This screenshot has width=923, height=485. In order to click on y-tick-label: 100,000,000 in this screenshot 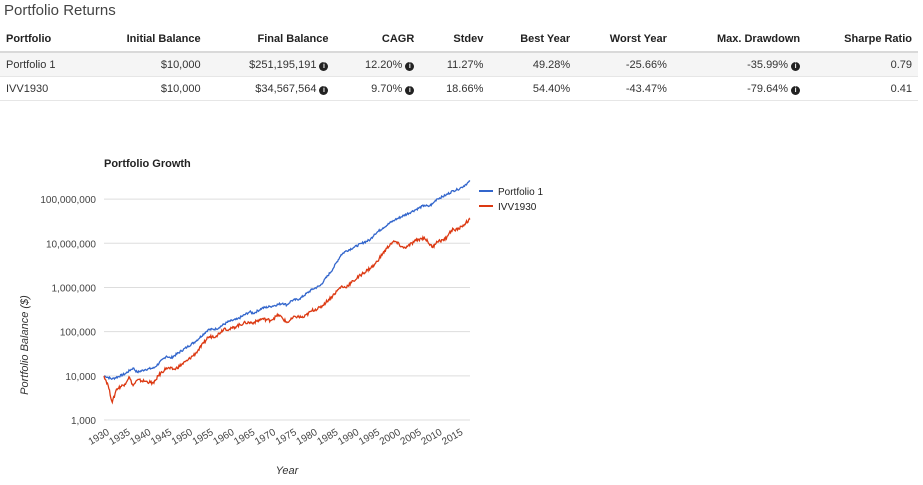, I will do `click(68, 200)`.